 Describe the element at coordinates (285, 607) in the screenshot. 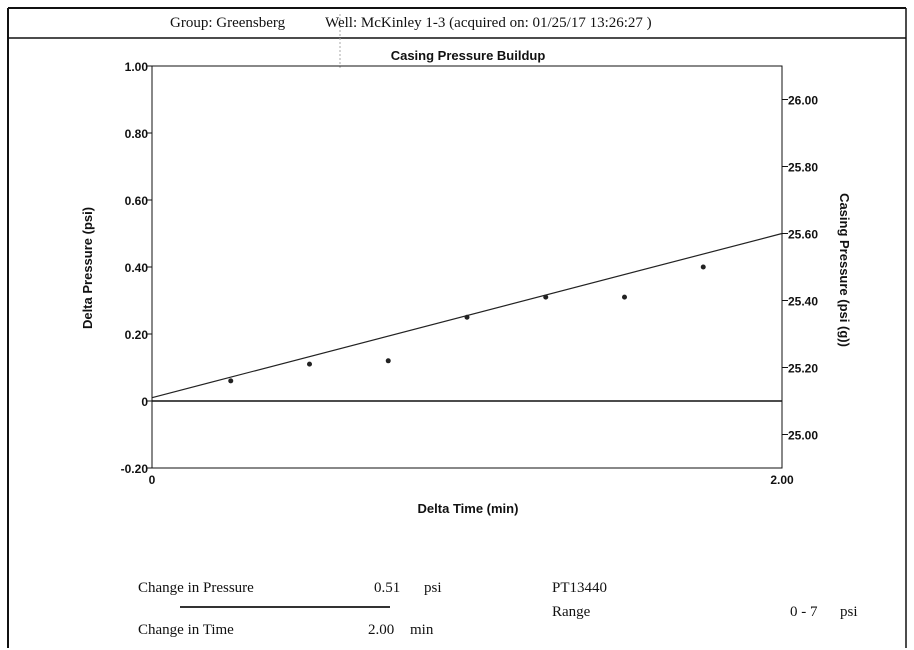

I see `legend-swatch-line` at that location.